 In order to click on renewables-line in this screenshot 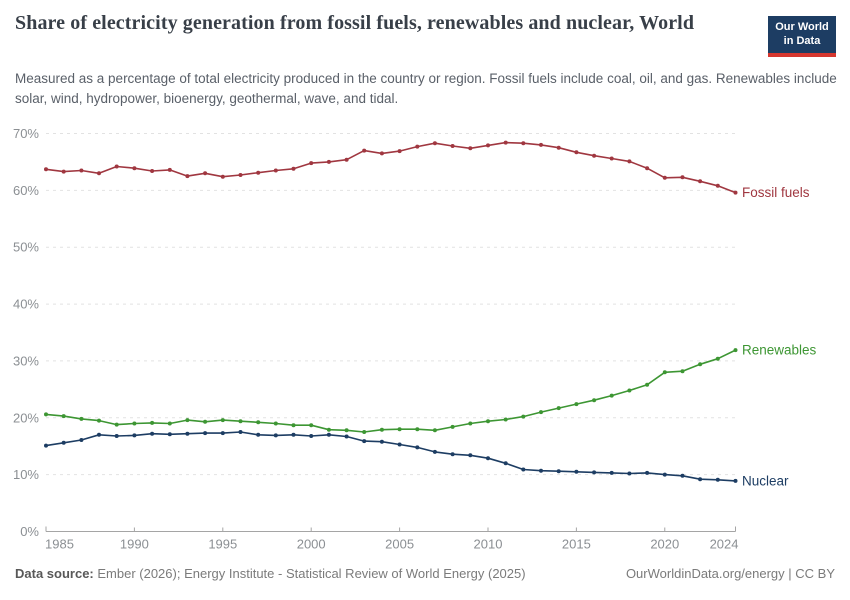, I will do `click(391, 391)`.